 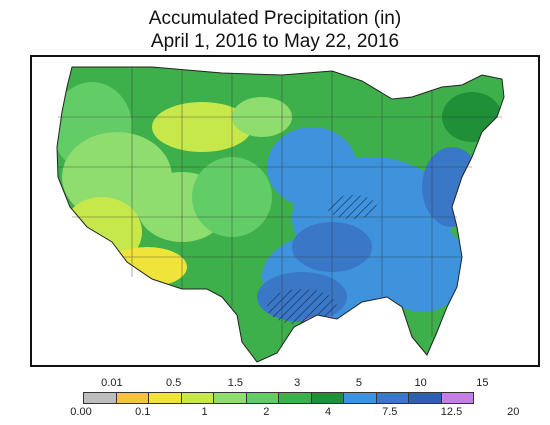 What do you see at coordinates (513, 412) in the screenshot?
I see `legend-tick-label: 20` at bounding box center [513, 412].